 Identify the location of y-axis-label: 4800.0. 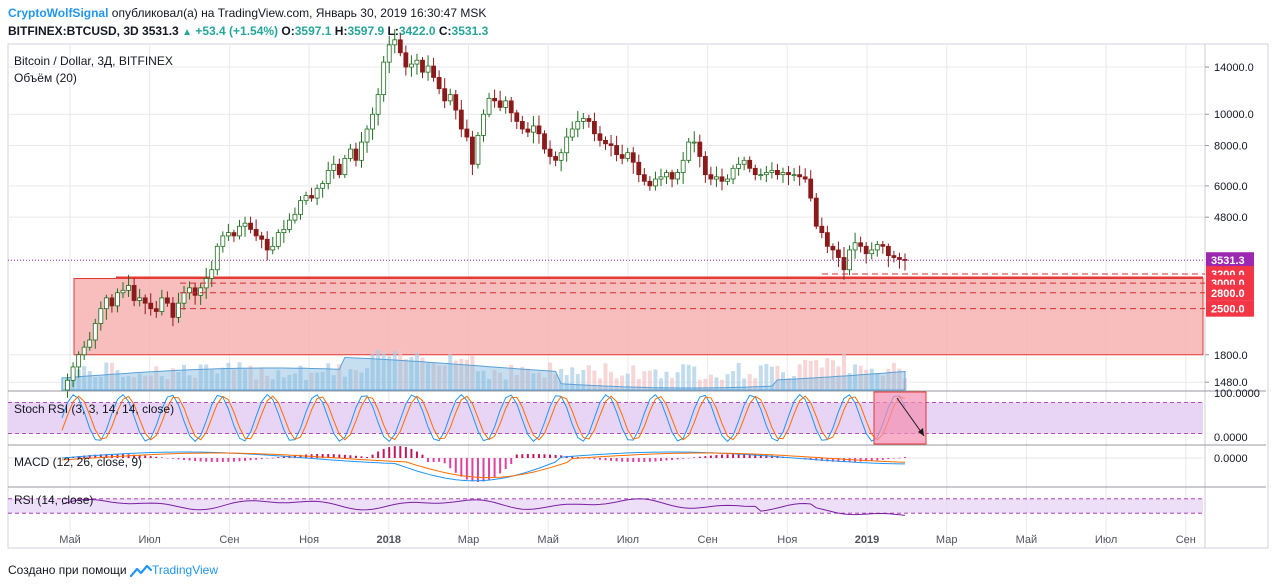
(1231, 218).